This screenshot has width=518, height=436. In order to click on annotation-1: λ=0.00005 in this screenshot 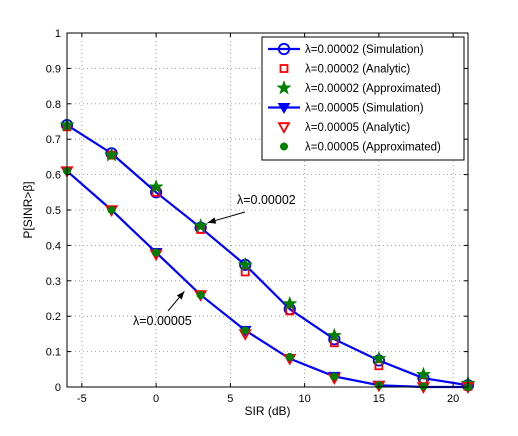, I will do `click(162, 309)`.